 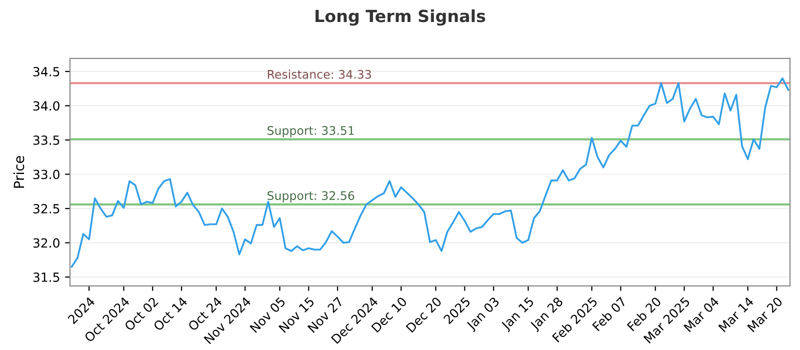 What do you see at coordinates (424, 314) in the screenshot?
I see `x-tick-label: Dec 20` at bounding box center [424, 314].